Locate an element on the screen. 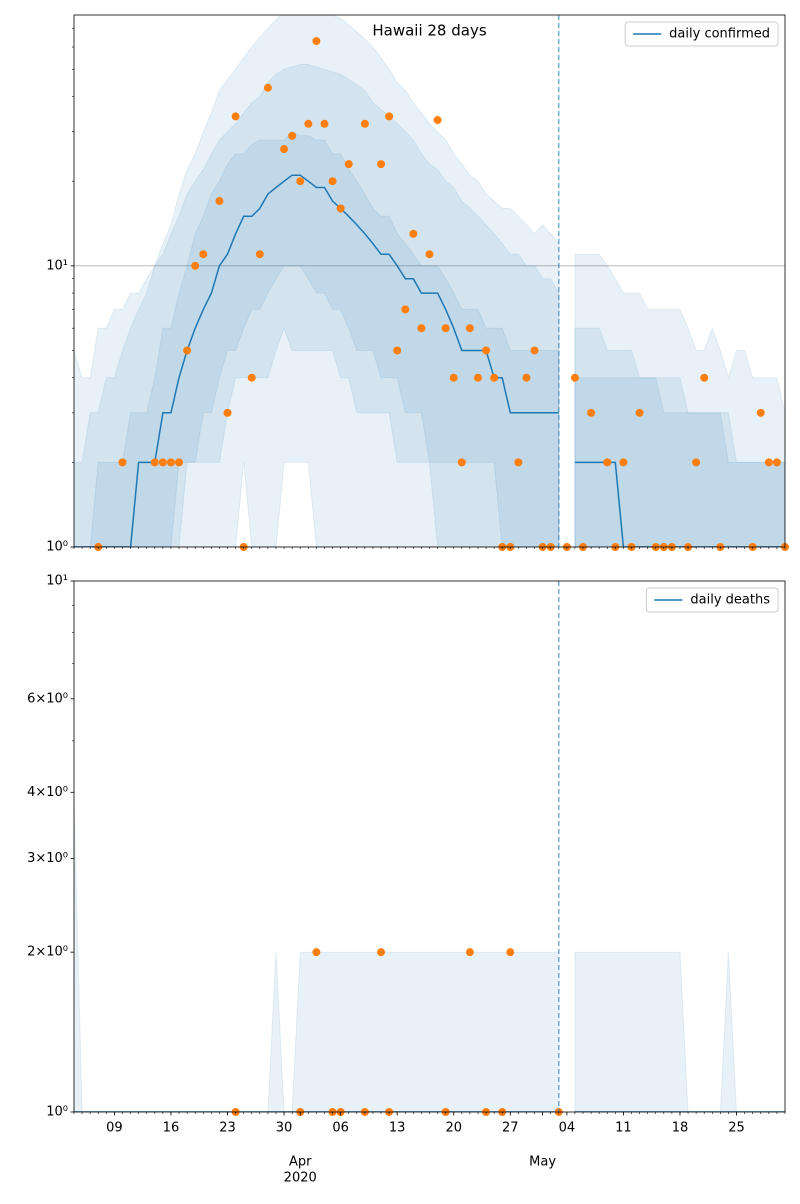  x-tick-label: 18 is located at coordinates (680, 1128).